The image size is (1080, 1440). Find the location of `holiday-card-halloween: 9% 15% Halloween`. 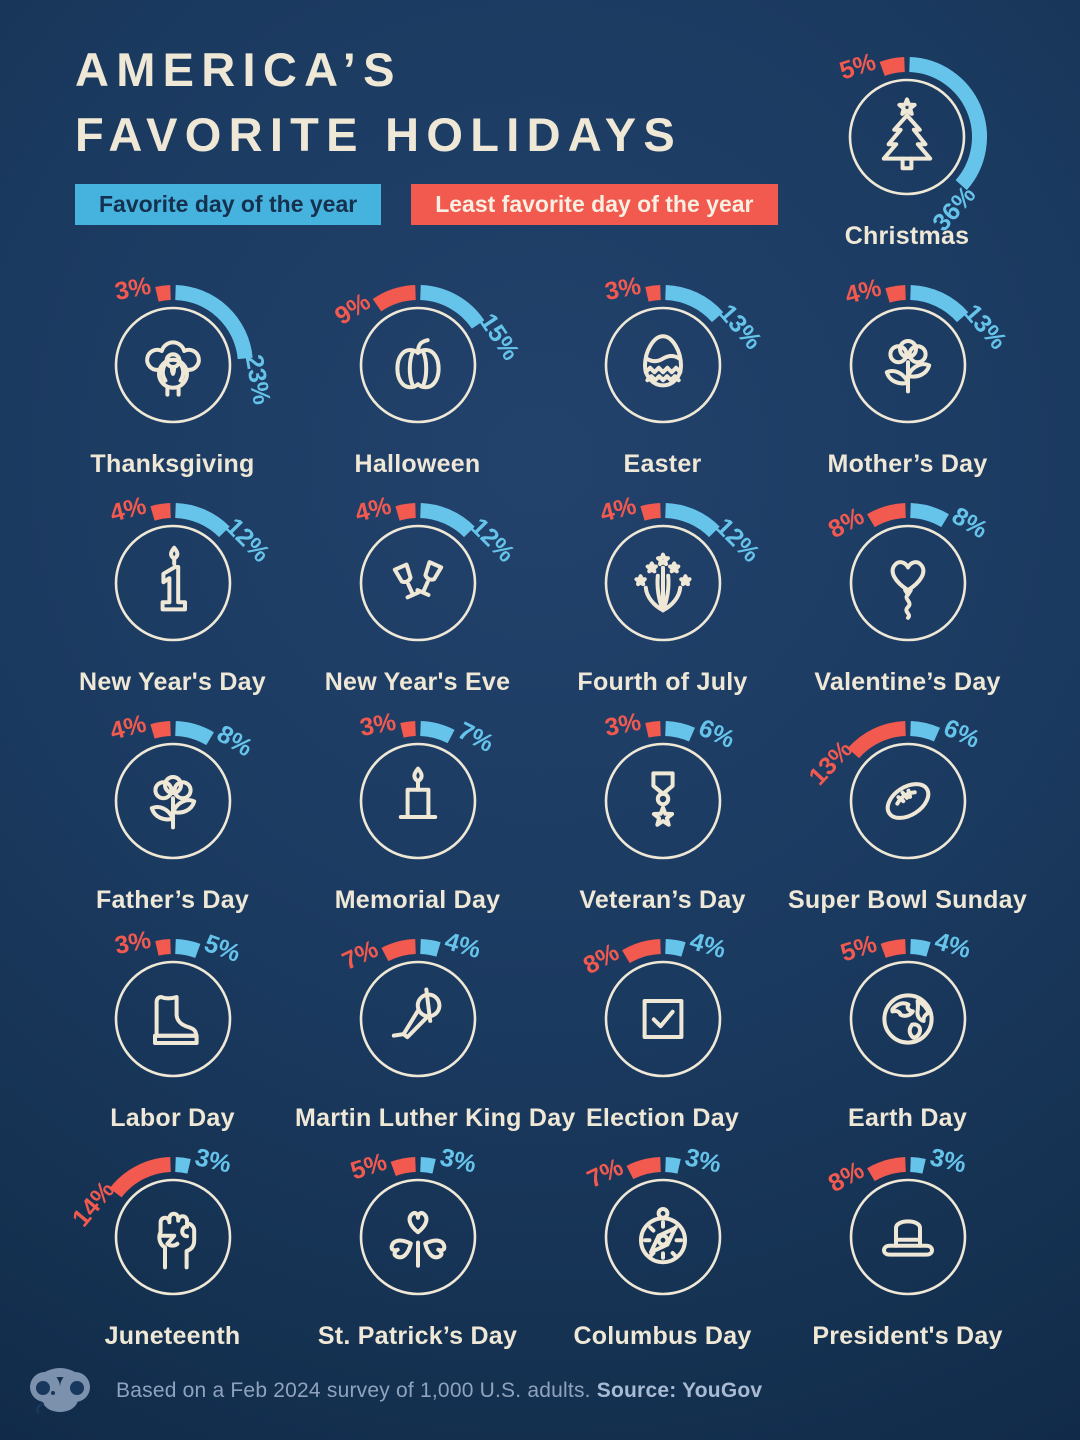

holiday-card-halloween: 9% 15% Halloween is located at coordinates (417, 379).